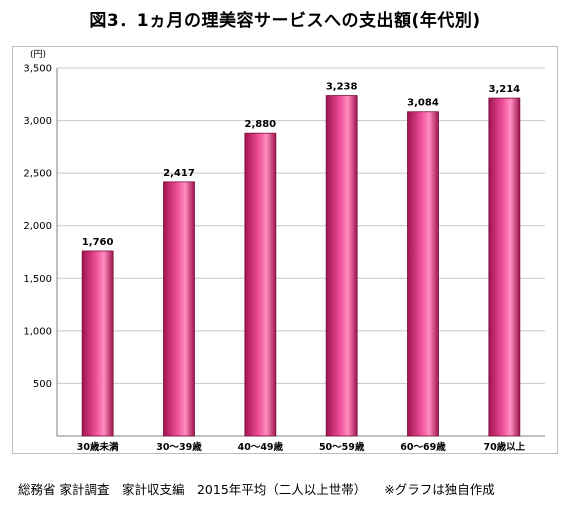 This screenshot has width=570, height=505. I want to click on y-axis-unit-label: (円), so click(38, 54).